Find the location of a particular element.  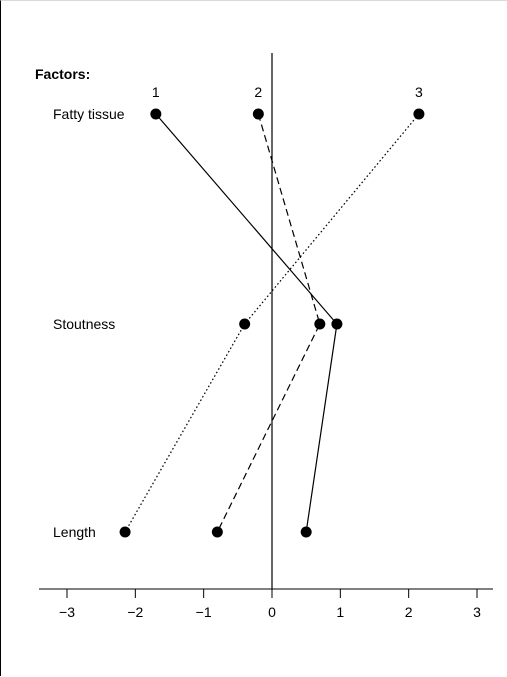

series-label: 3 is located at coordinates (419, 92).